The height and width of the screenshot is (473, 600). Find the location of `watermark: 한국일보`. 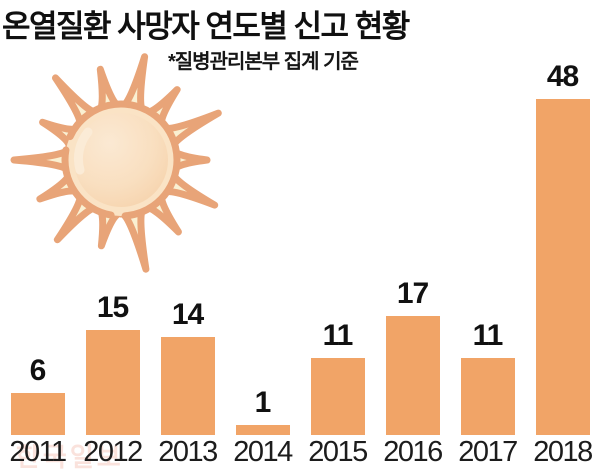

watermark: 한국일보 is located at coordinates (70, 457).